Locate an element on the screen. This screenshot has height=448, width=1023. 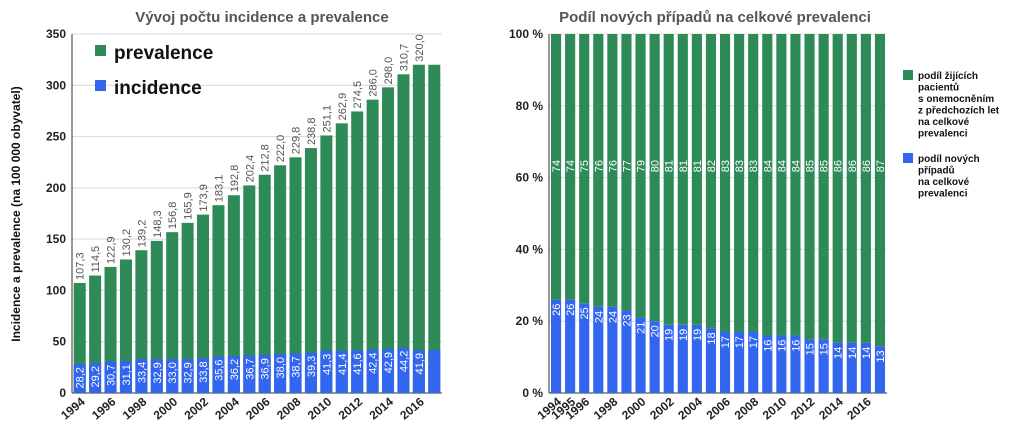
legend-label-line: prevalenci is located at coordinates (943, 194).